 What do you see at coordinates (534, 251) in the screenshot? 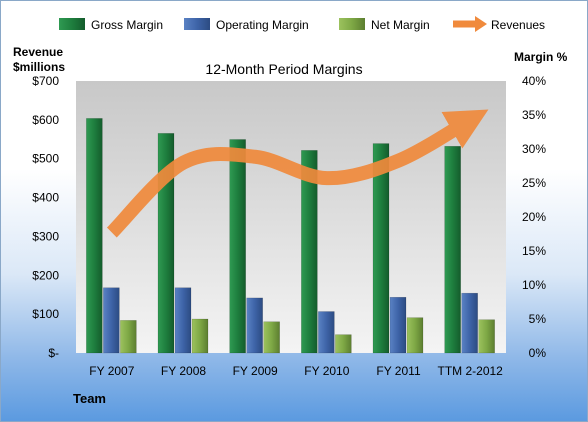
I see `right-tick-label: 15%` at bounding box center [534, 251].